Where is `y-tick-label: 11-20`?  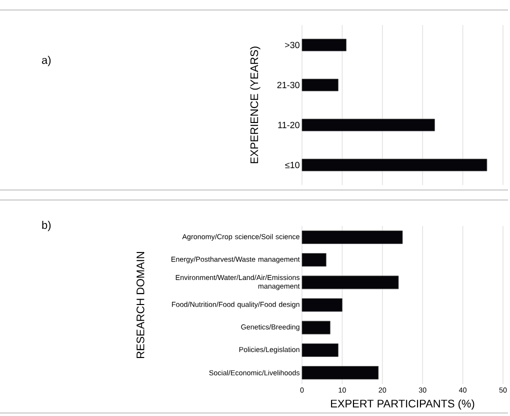
y-tick-label: 11-20 is located at coordinates (289, 125).